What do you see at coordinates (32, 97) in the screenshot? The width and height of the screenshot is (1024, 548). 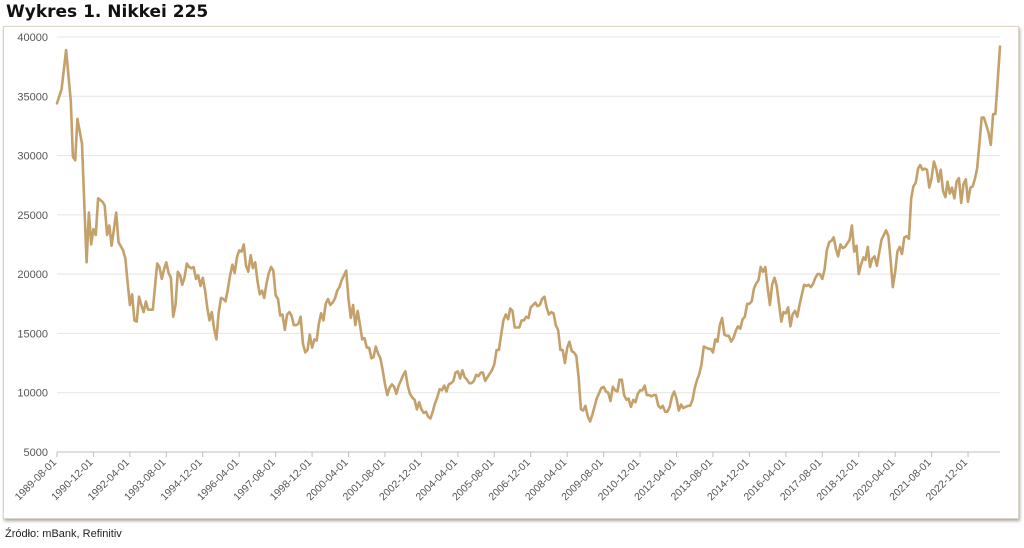 I see `y-tick-label: 35000` at bounding box center [32, 97].